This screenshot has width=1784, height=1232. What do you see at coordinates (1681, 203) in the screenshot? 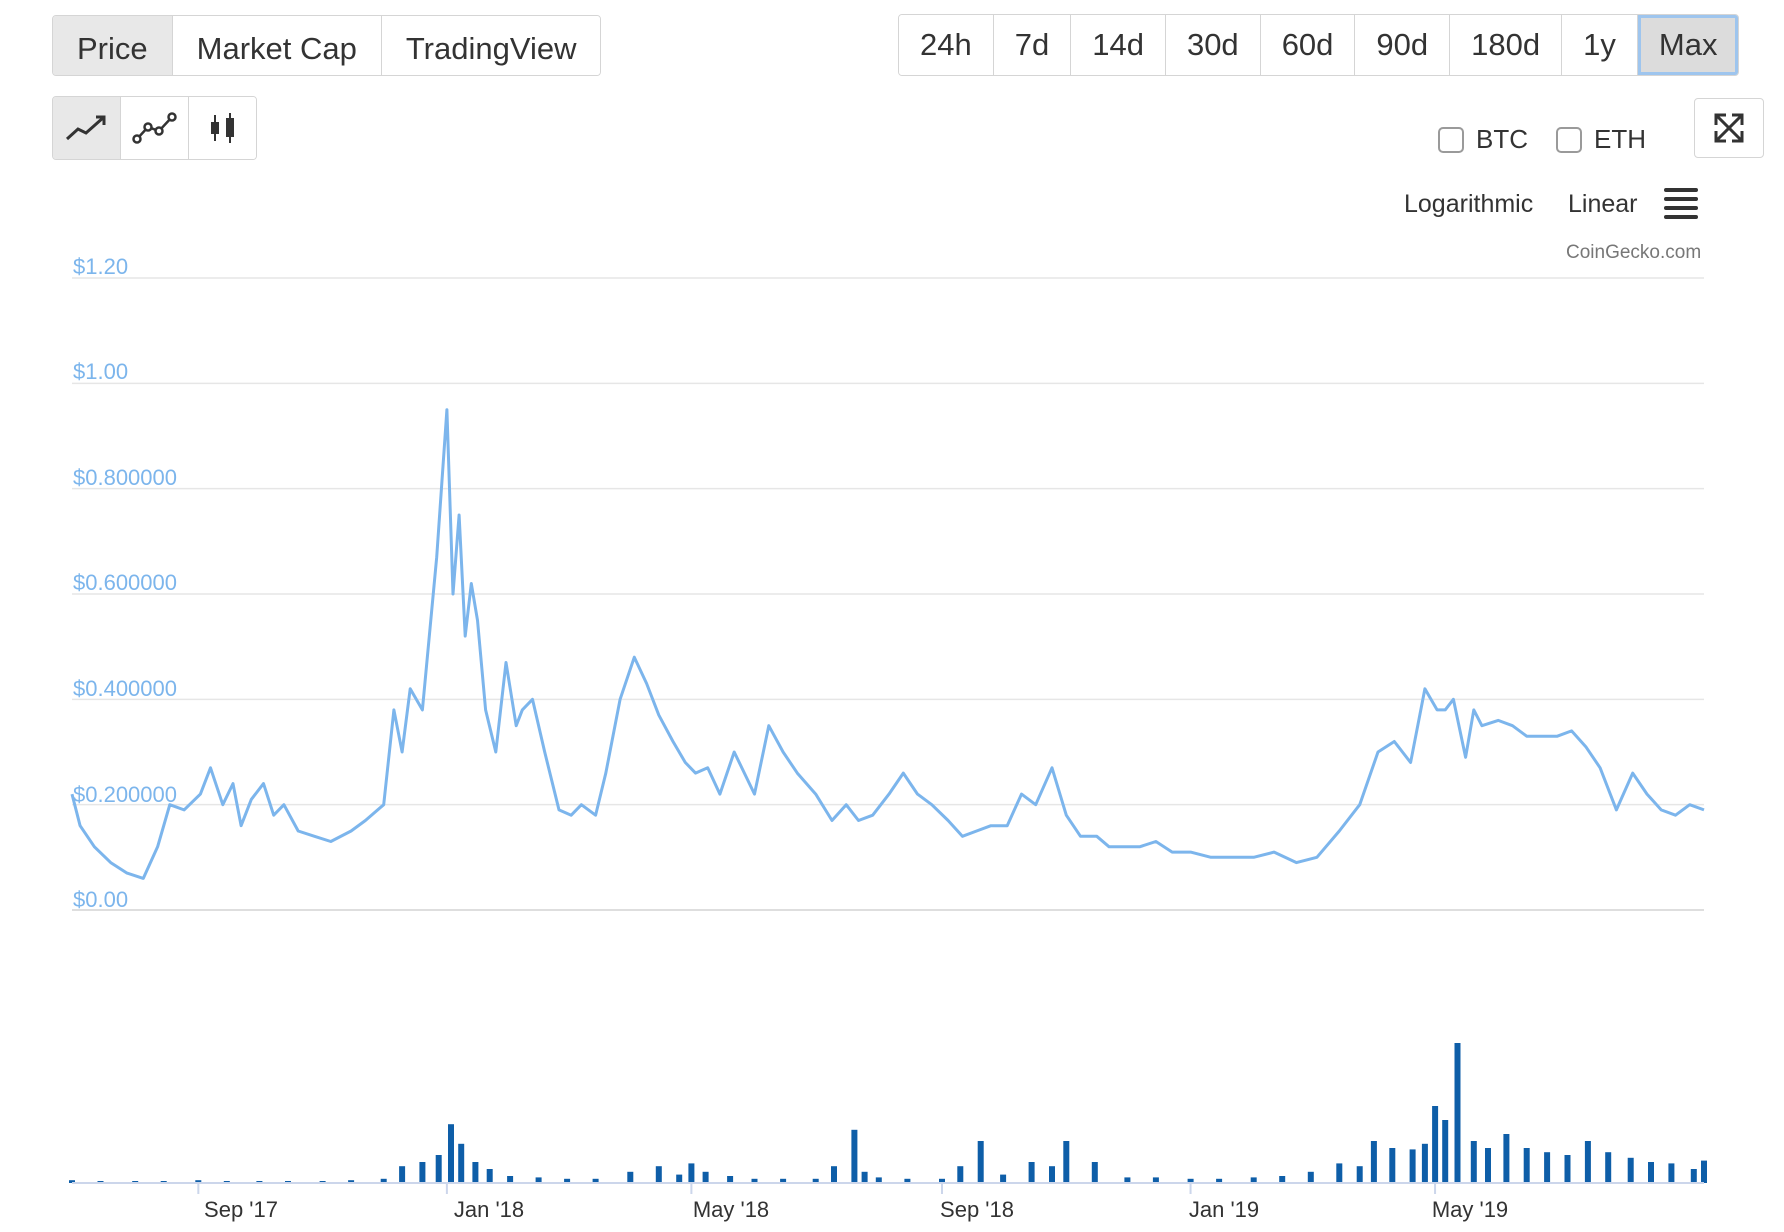
I see `hamburger-menu-icon` at bounding box center [1681, 203].